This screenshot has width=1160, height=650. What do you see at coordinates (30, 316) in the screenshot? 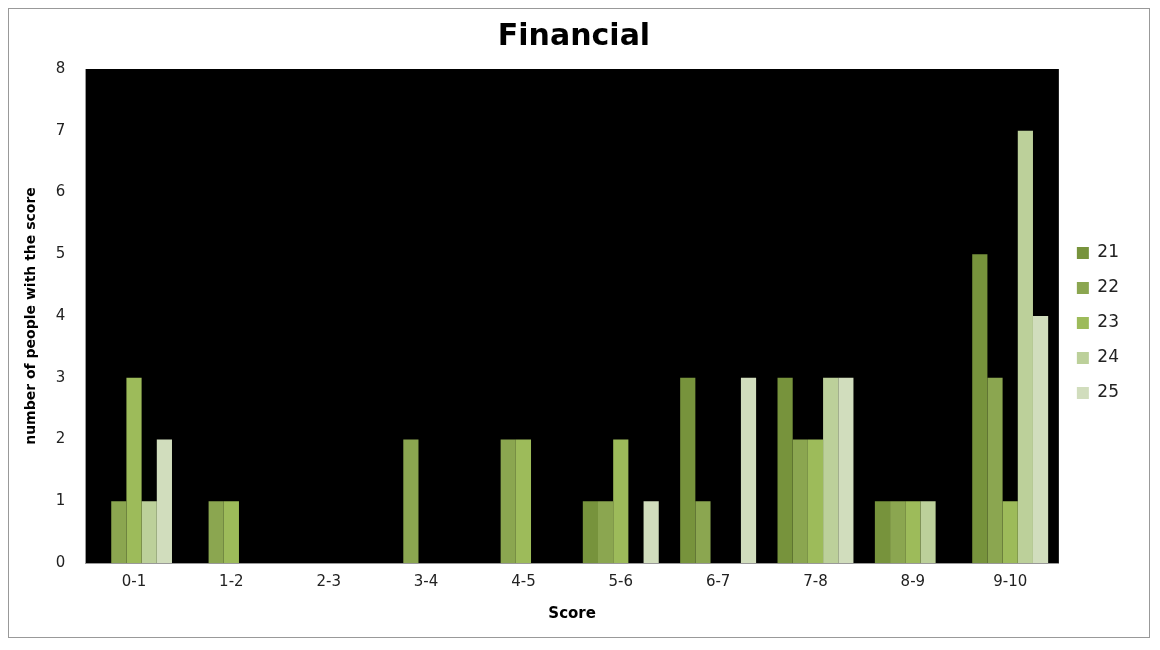
I see `y-axis-title: number of people with the score` at bounding box center [30, 316].